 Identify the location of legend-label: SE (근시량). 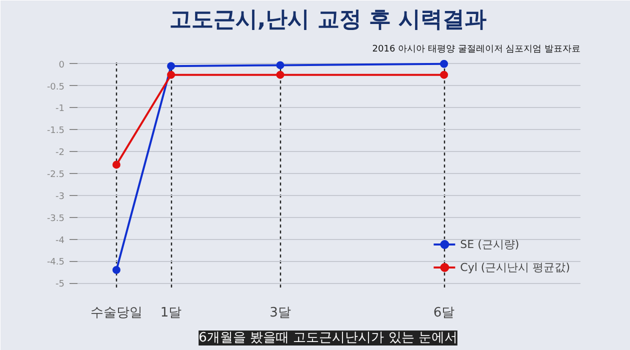
(490, 244).